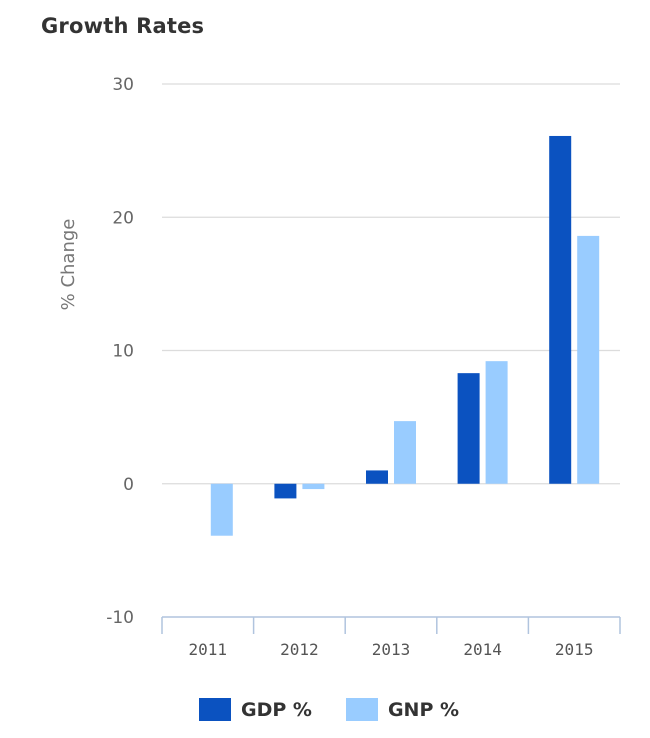 This screenshot has height=738, width=650. Describe the element at coordinates (221, 509) in the screenshot. I see `bar-gnp-2011` at that location.